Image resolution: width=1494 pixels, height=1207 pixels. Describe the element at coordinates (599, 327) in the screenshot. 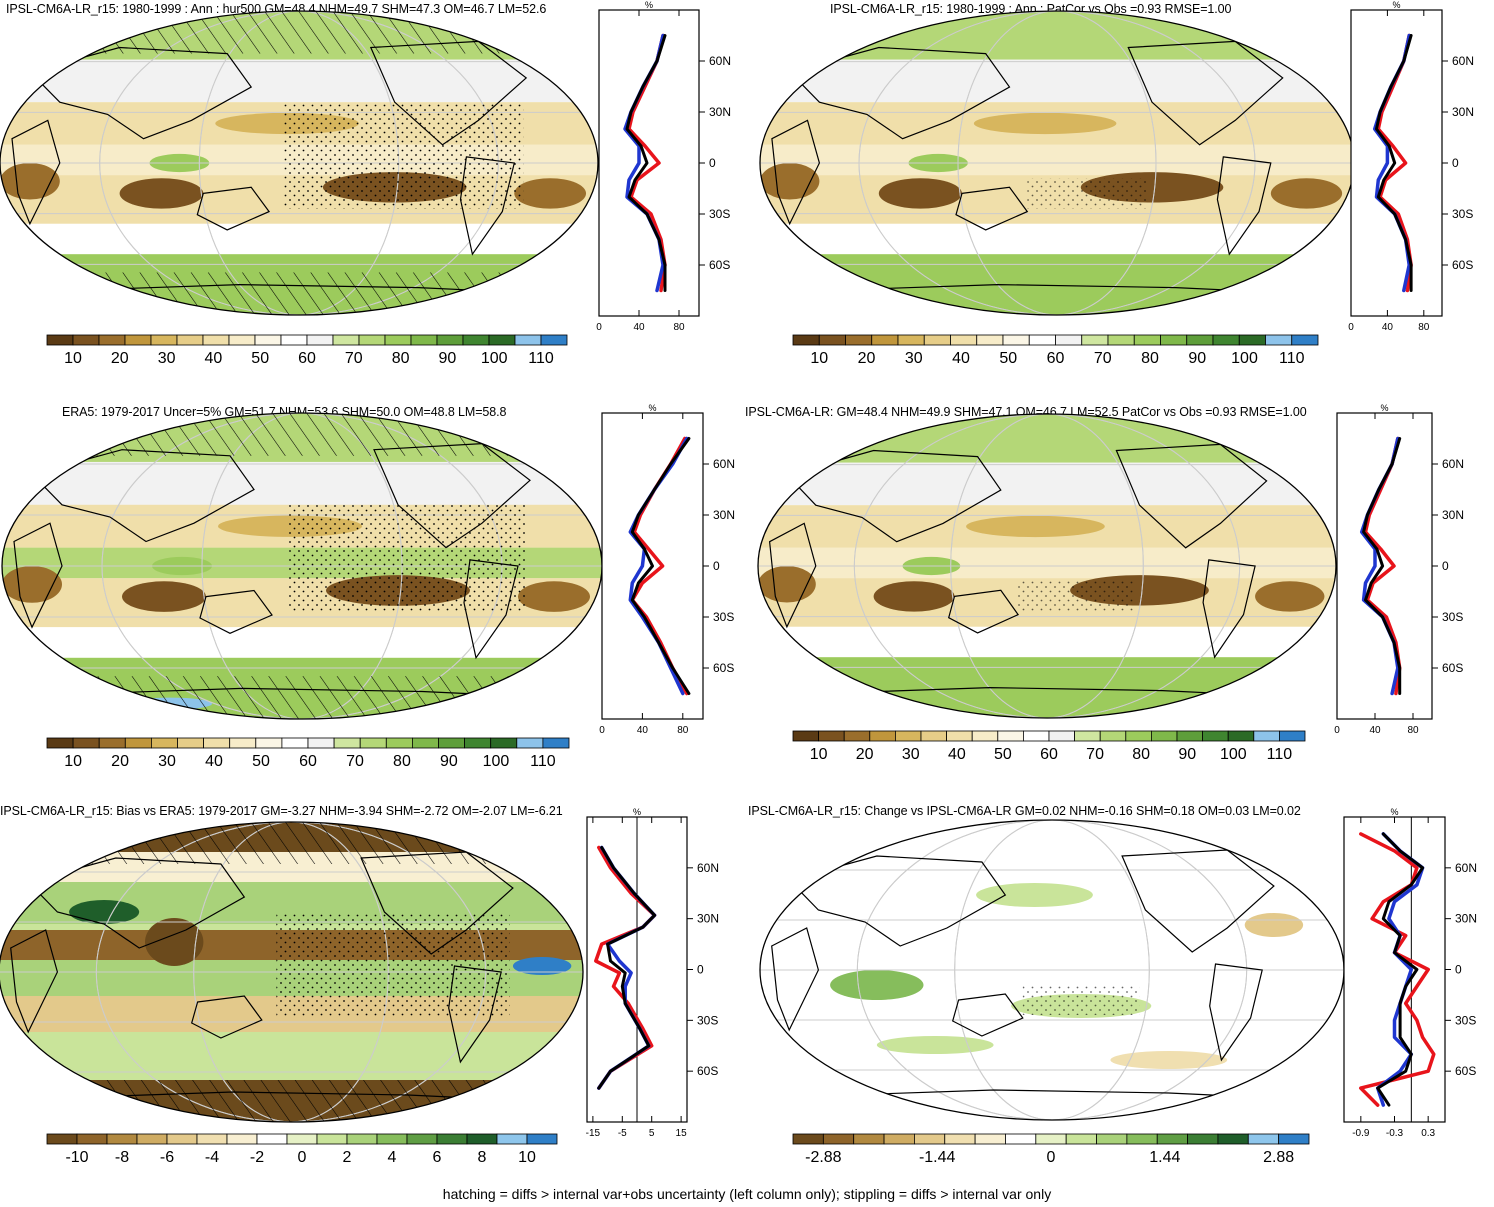

I see `profile-x-tick-label: 0` at that location.